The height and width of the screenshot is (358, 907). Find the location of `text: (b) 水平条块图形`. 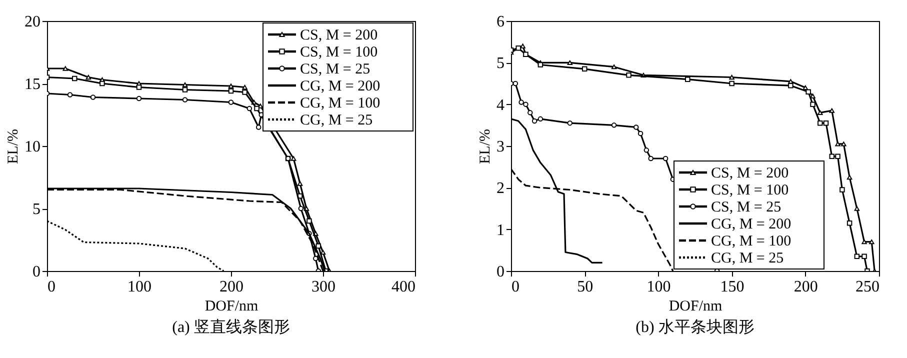

text: (b) 水平条块图形 is located at coordinates (695, 327).